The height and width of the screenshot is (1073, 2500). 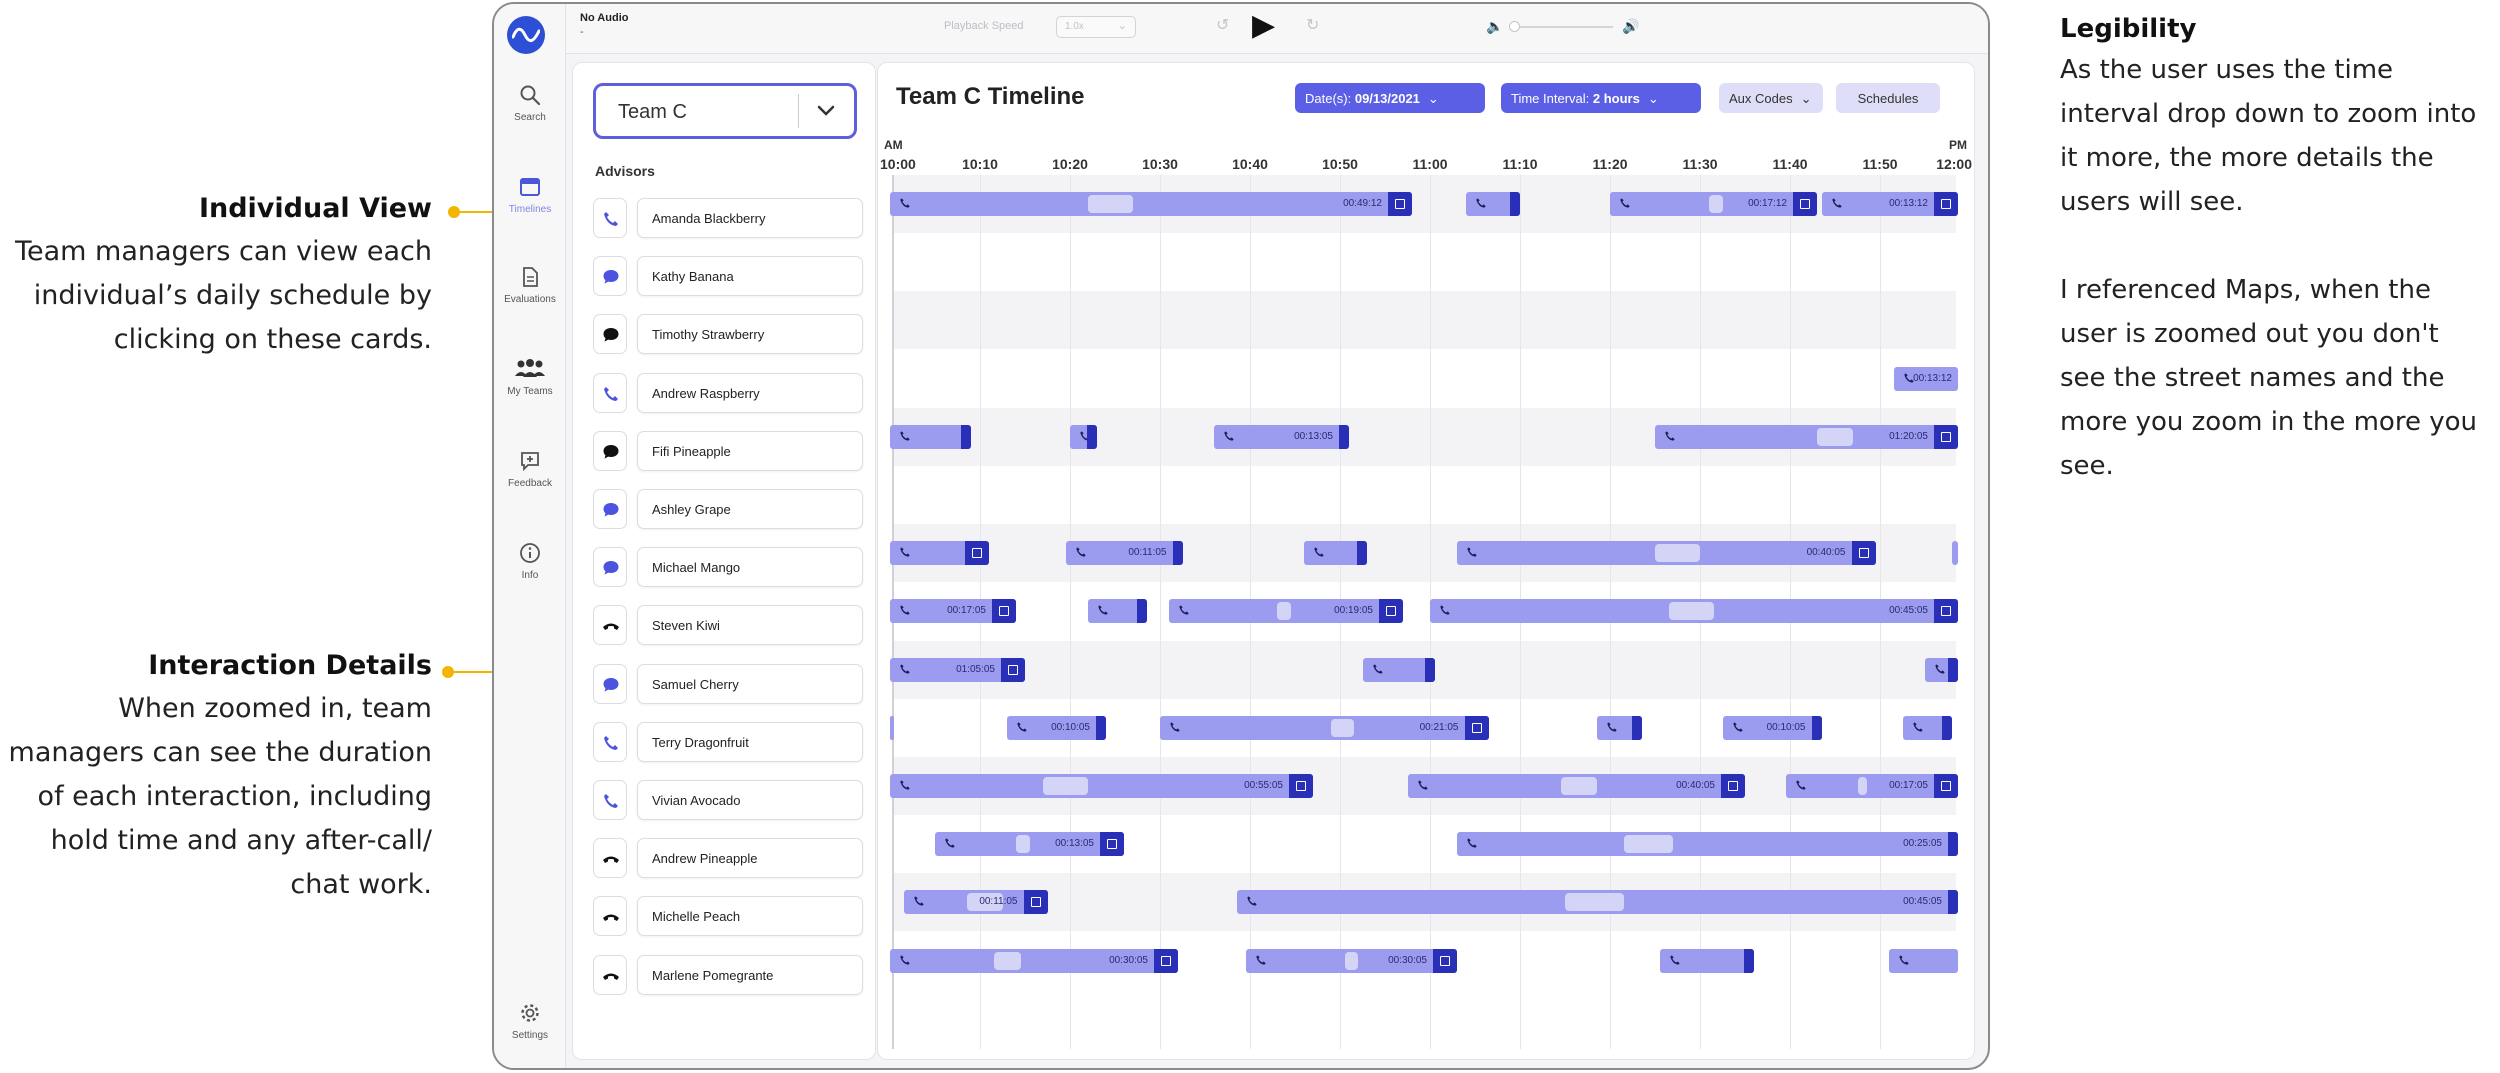 I want to click on pm-label: PM, so click(x=1958, y=145).